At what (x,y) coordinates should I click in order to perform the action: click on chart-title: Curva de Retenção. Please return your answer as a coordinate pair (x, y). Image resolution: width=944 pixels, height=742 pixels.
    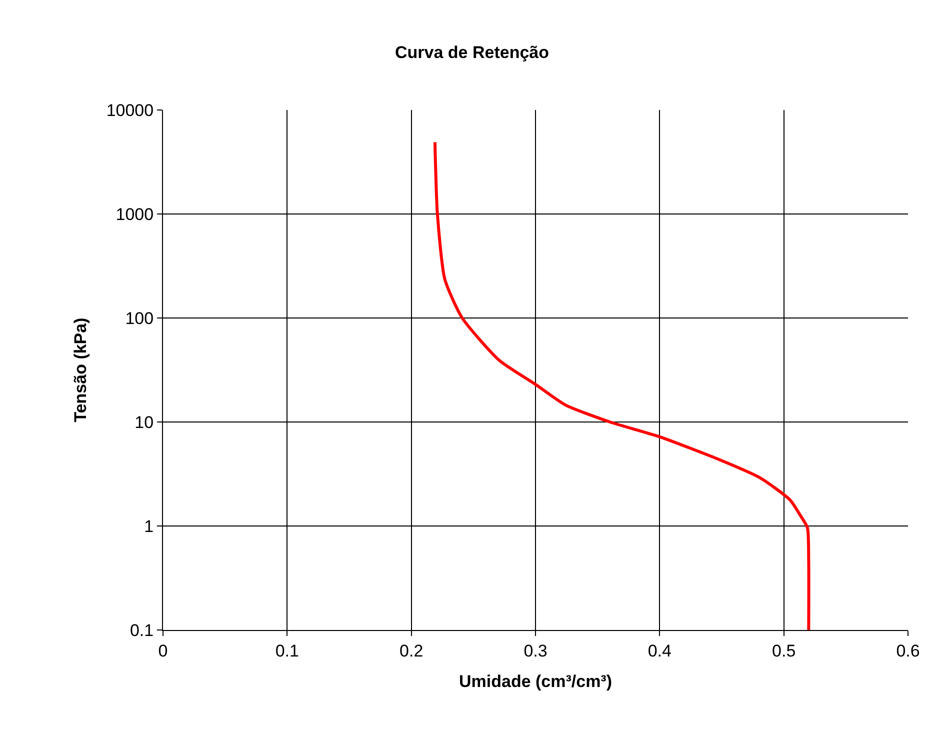
    Looking at the image, I should click on (472, 52).